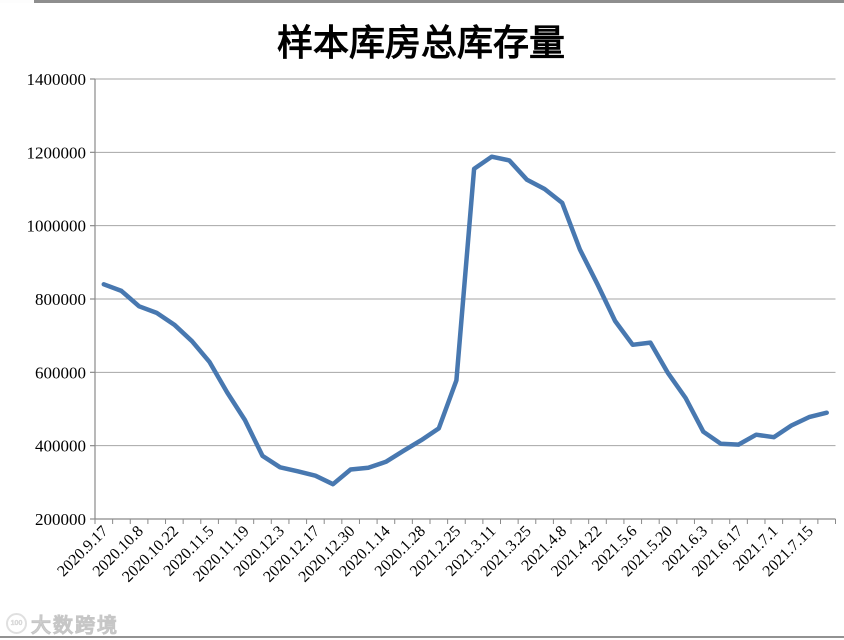 The image size is (844, 640). What do you see at coordinates (17, 1) in the screenshot?
I see `window-top-corner` at bounding box center [17, 1].